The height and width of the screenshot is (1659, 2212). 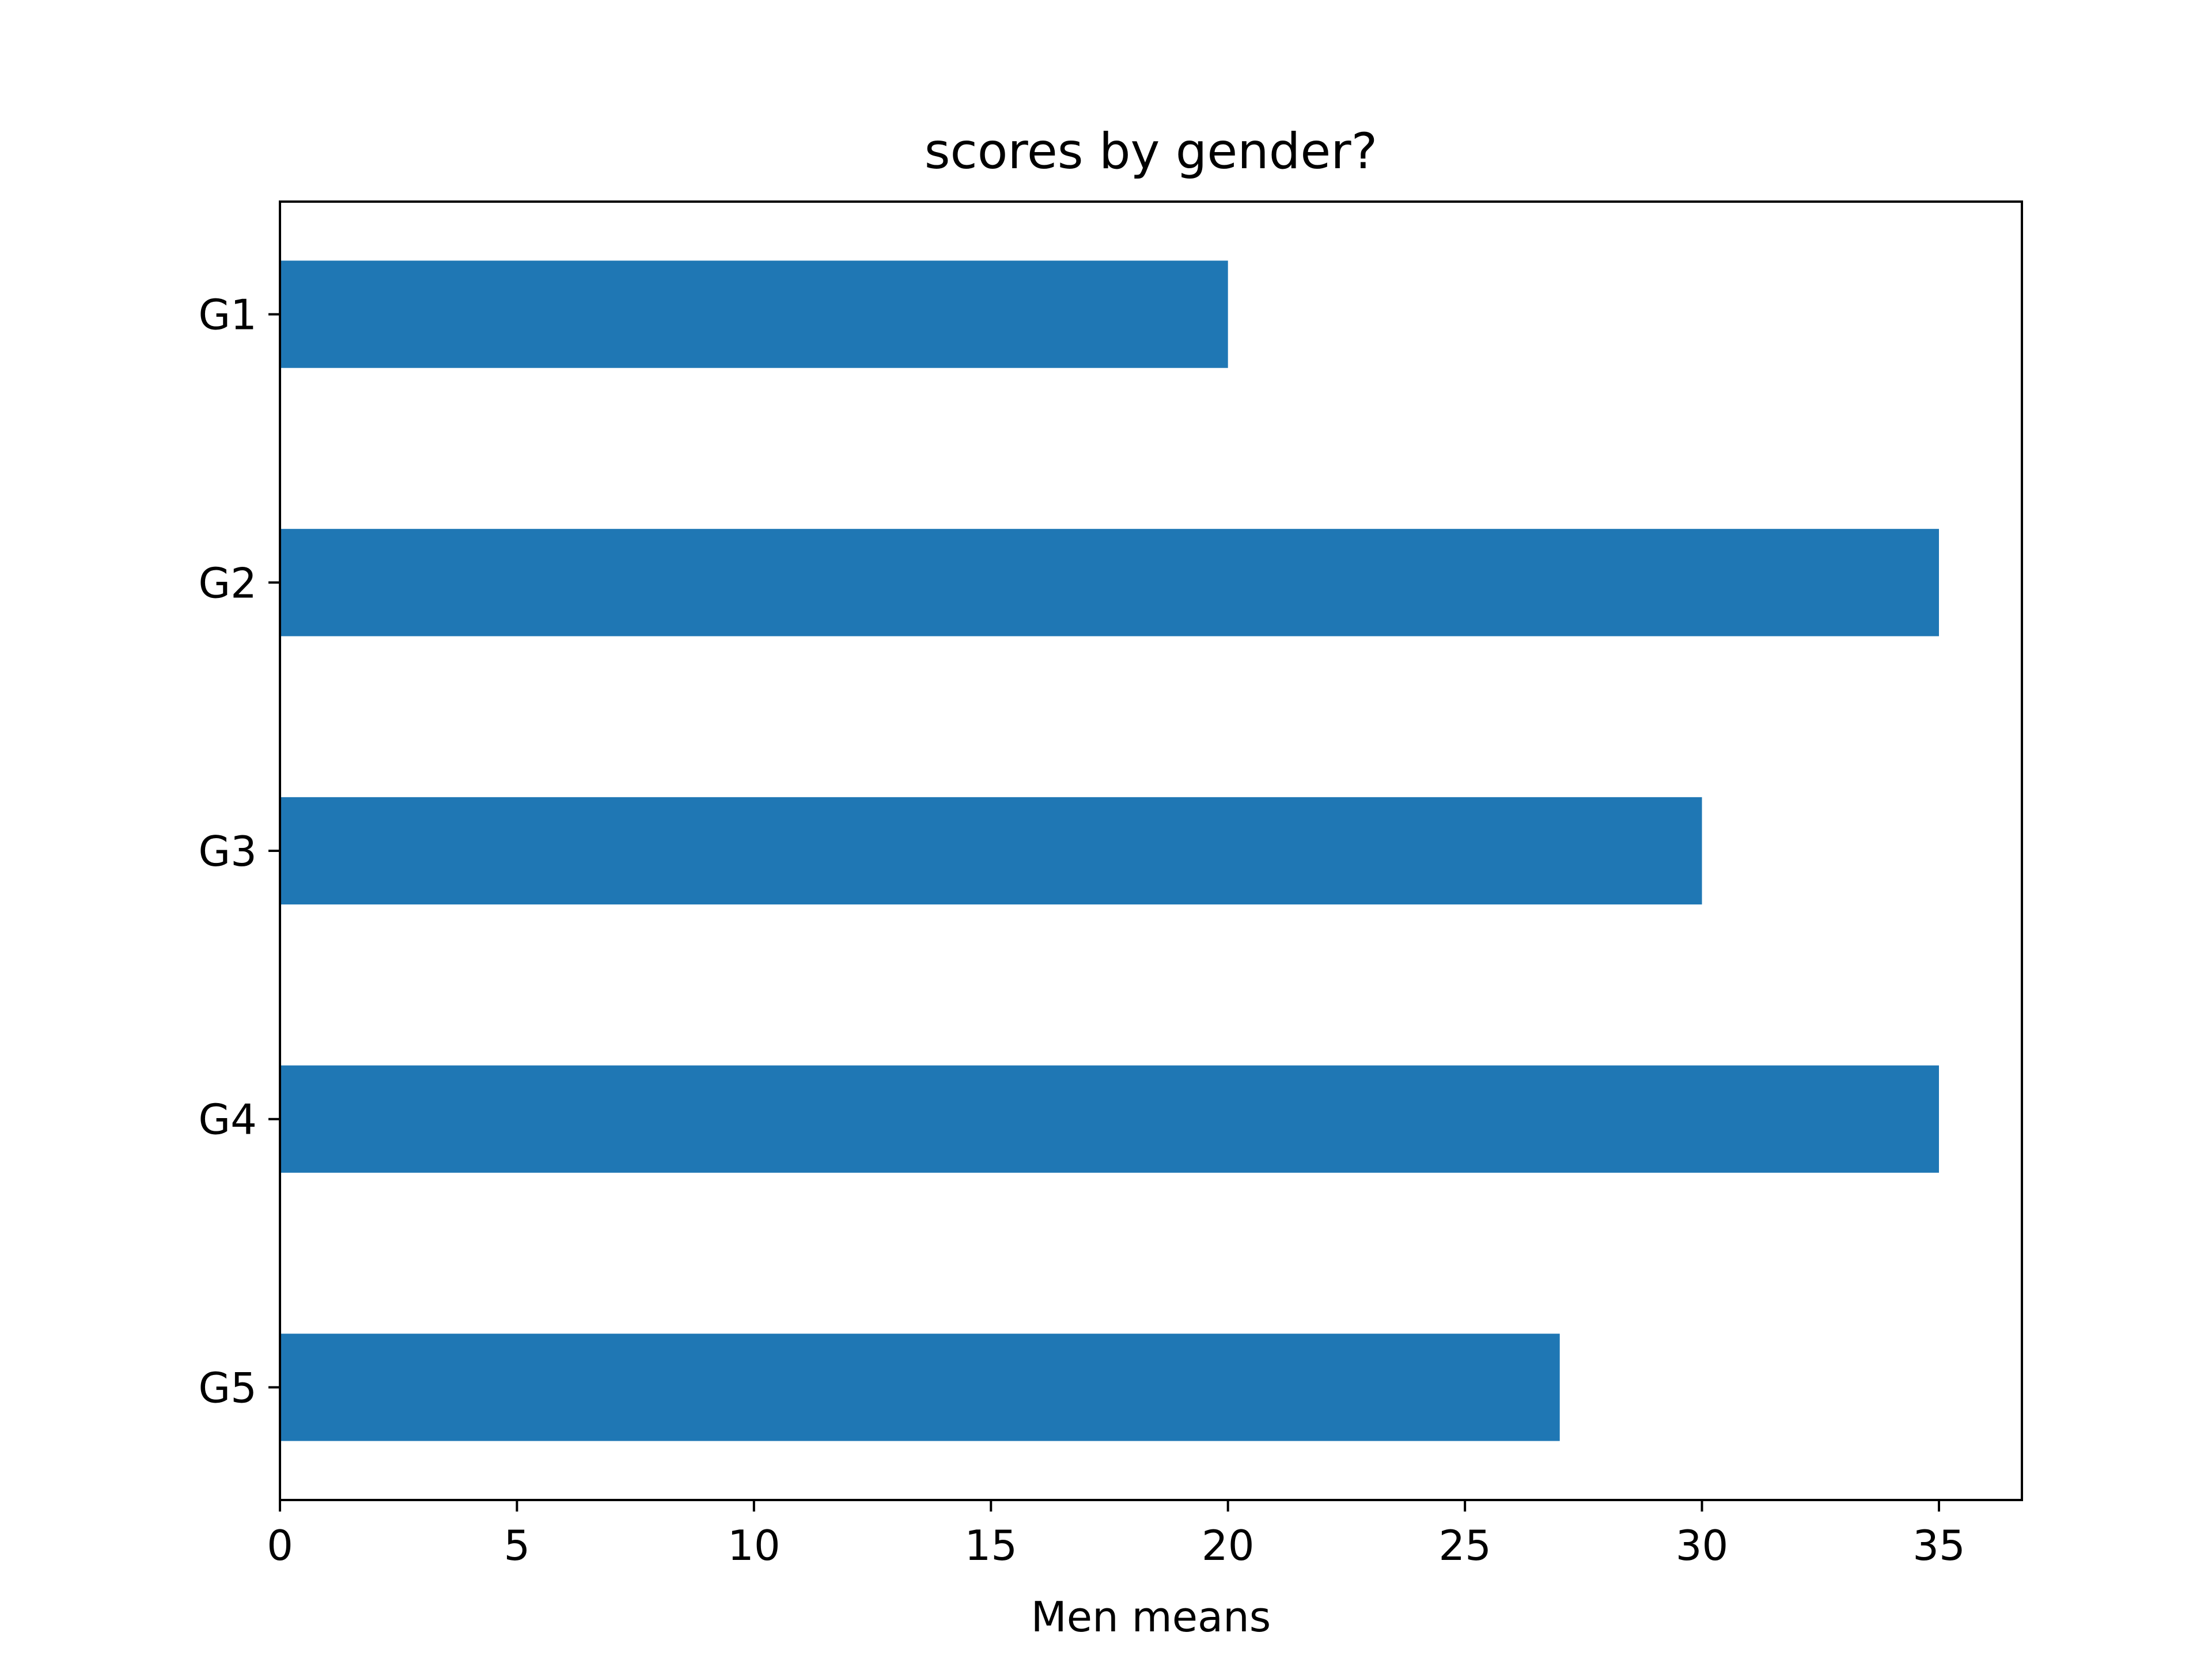 What do you see at coordinates (227, 1120) in the screenshot?
I see `y-tick-label: G4` at bounding box center [227, 1120].